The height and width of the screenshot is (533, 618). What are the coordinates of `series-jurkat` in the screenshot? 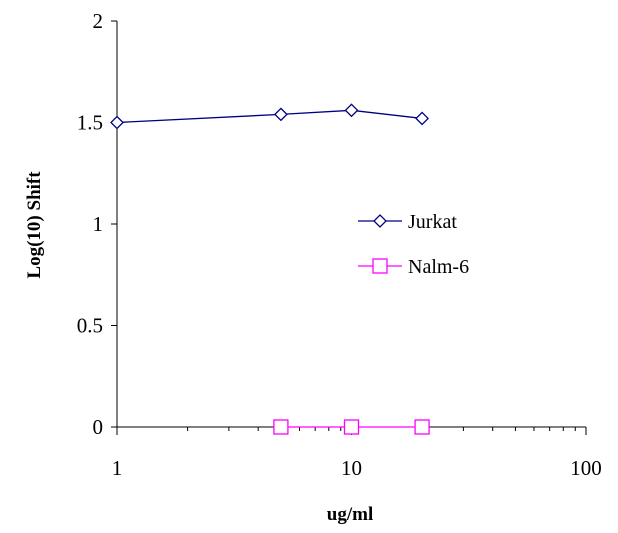 It's located at (270, 116).